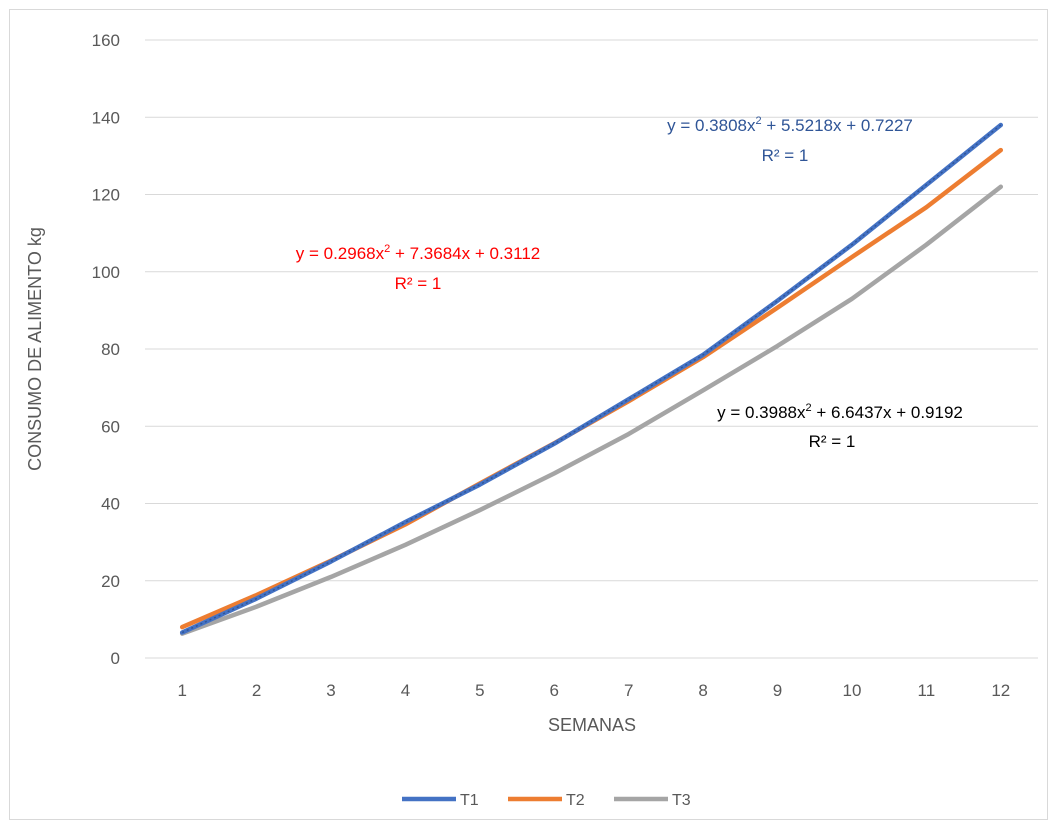 The width and height of the screenshot is (1057, 829). Describe the element at coordinates (761, 412) in the screenshot. I see `equation-t3-lead: y = 0.3988x` at that location.